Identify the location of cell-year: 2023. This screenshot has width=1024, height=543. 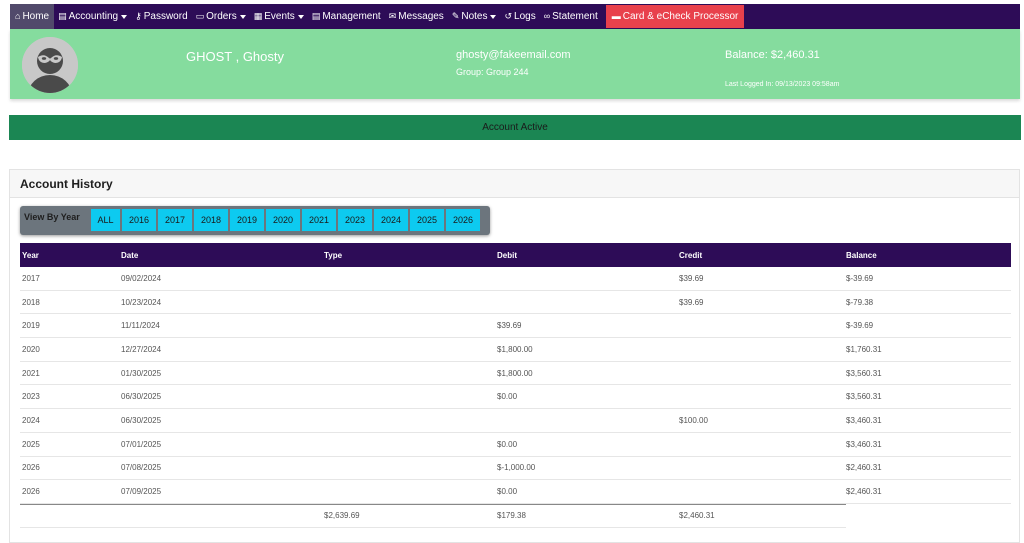
(31, 397).